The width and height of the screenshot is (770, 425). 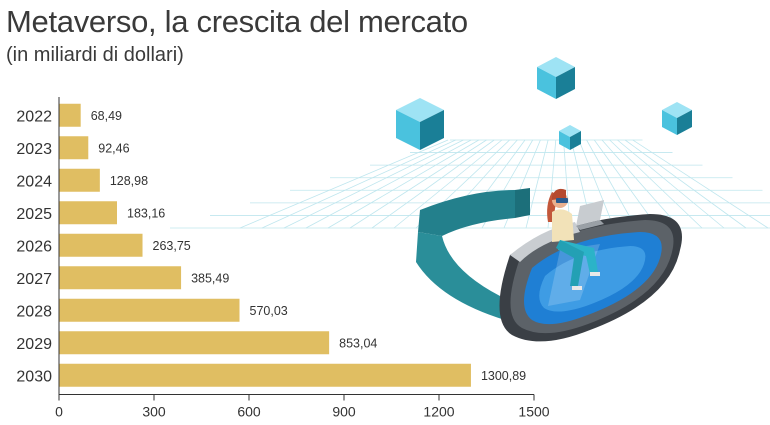 I want to click on cube-large-left, so click(x=420, y=124).